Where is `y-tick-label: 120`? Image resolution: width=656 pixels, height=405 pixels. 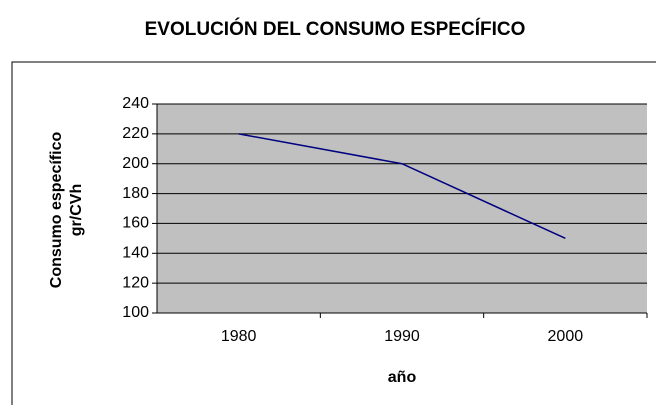 y-tick-label: 120 is located at coordinates (135, 282).